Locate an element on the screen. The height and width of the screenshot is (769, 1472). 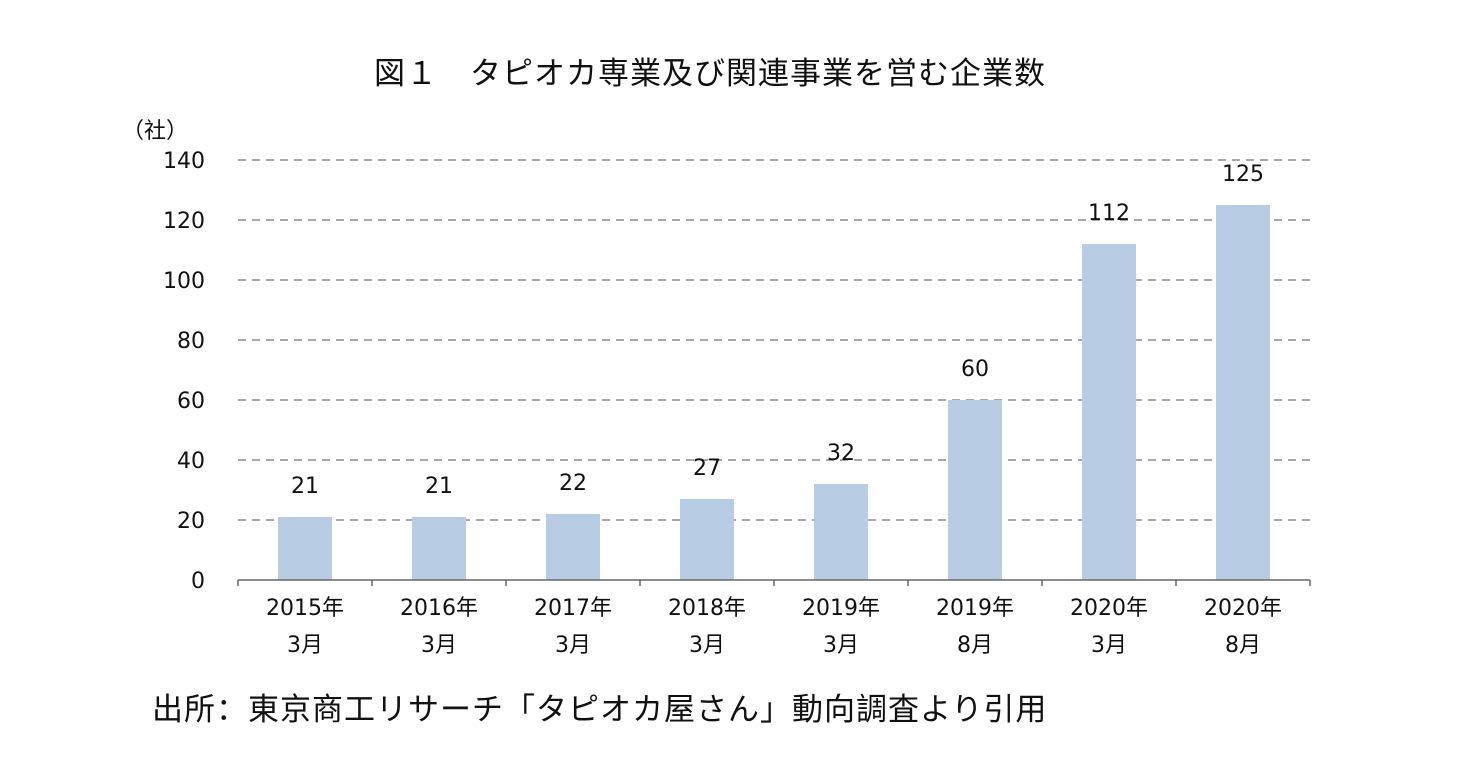
y-tick-label: 120 is located at coordinates (184, 221).